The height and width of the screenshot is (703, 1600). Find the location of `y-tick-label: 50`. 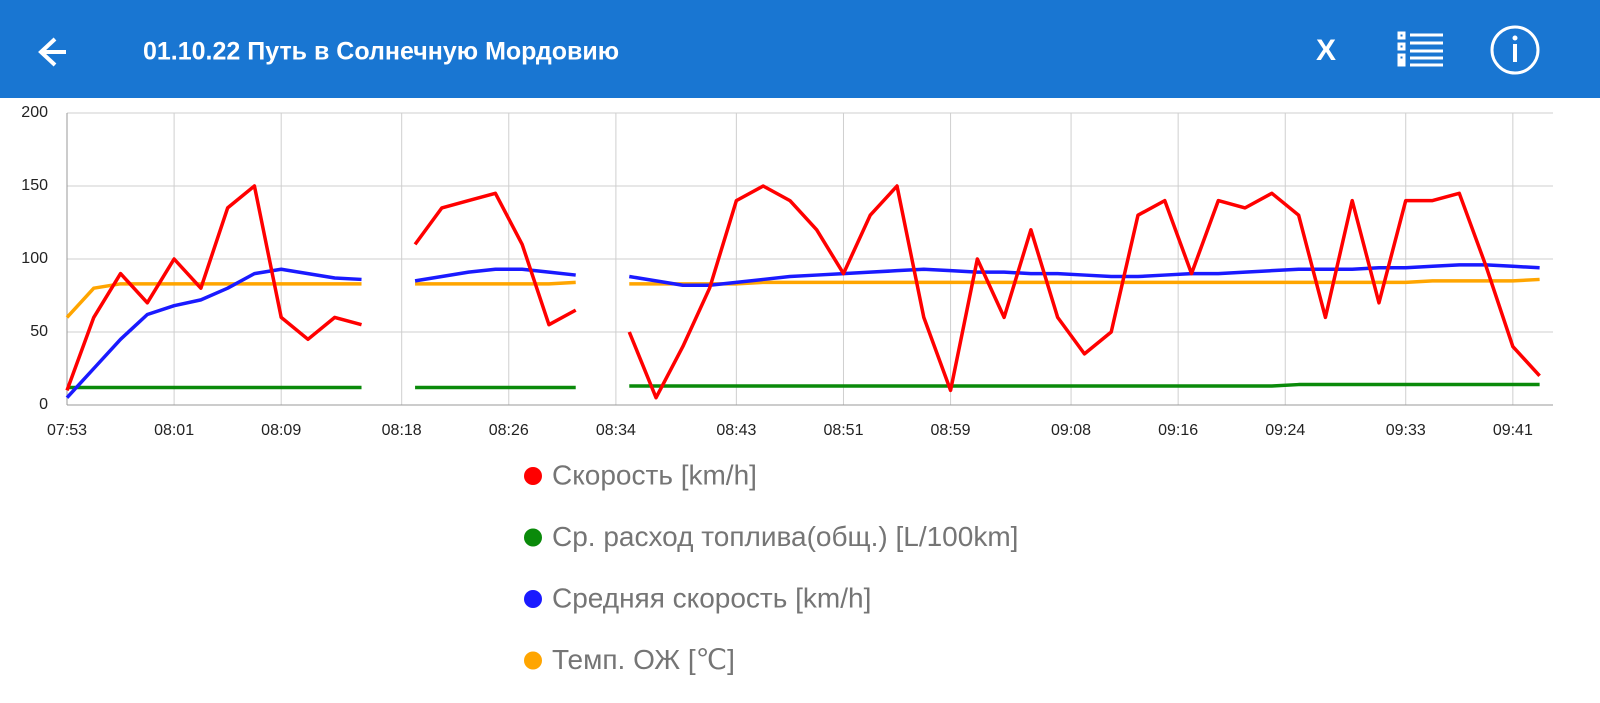

y-tick-label: 50 is located at coordinates (39, 331).